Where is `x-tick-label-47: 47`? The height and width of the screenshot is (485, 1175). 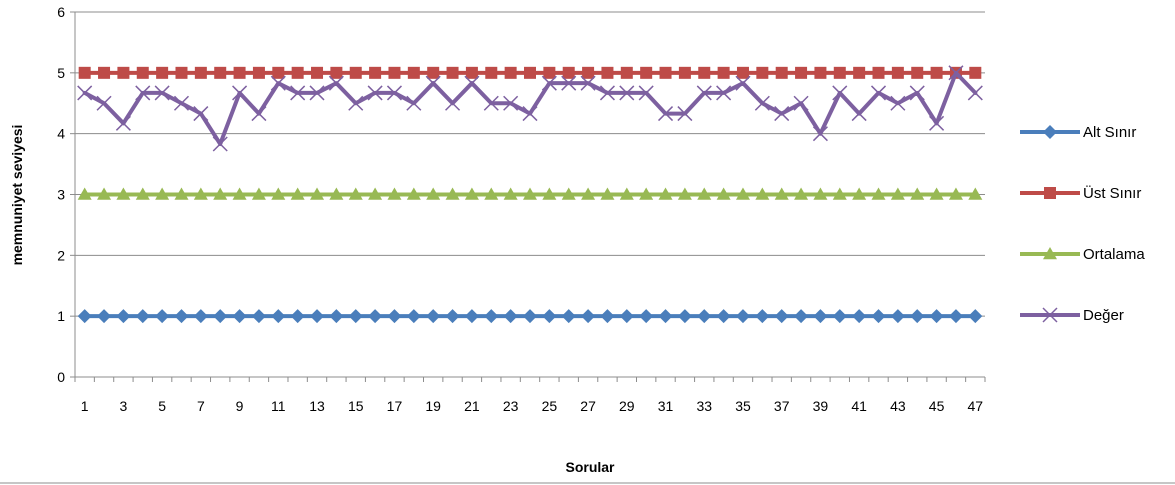 x-tick-label-47: 47 is located at coordinates (976, 406).